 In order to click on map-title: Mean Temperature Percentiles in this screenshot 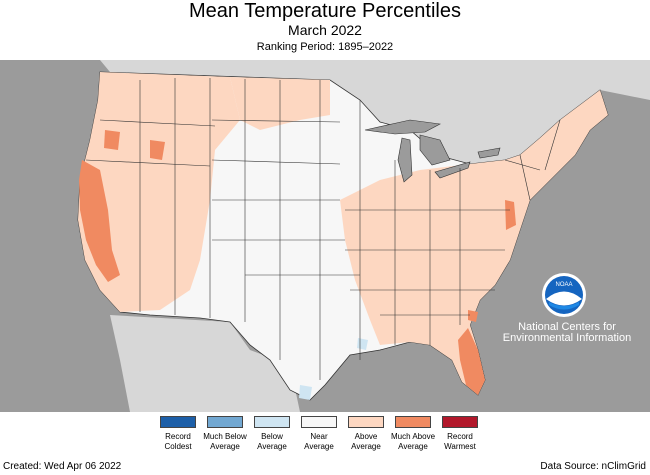, I will do `click(325, 11)`.